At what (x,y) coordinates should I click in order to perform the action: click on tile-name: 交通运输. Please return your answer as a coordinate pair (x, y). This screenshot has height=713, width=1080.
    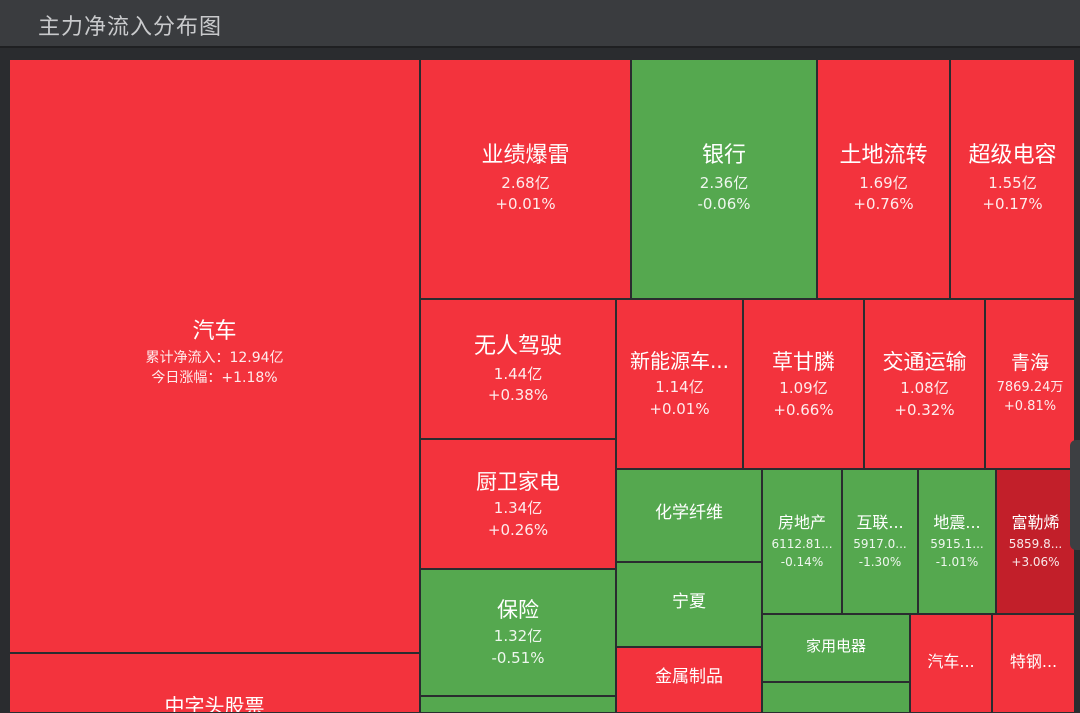
    Looking at the image, I should click on (924, 361).